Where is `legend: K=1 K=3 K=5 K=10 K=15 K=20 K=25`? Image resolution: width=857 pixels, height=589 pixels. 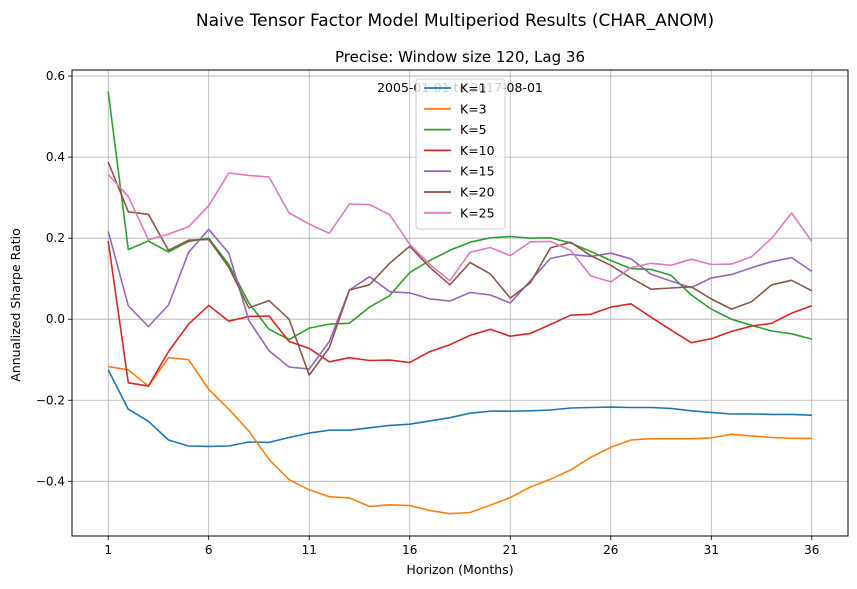
legend: K=1 K=3 K=5 K=10 K=15 K=20 K=25 is located at coordinates (460, 154).